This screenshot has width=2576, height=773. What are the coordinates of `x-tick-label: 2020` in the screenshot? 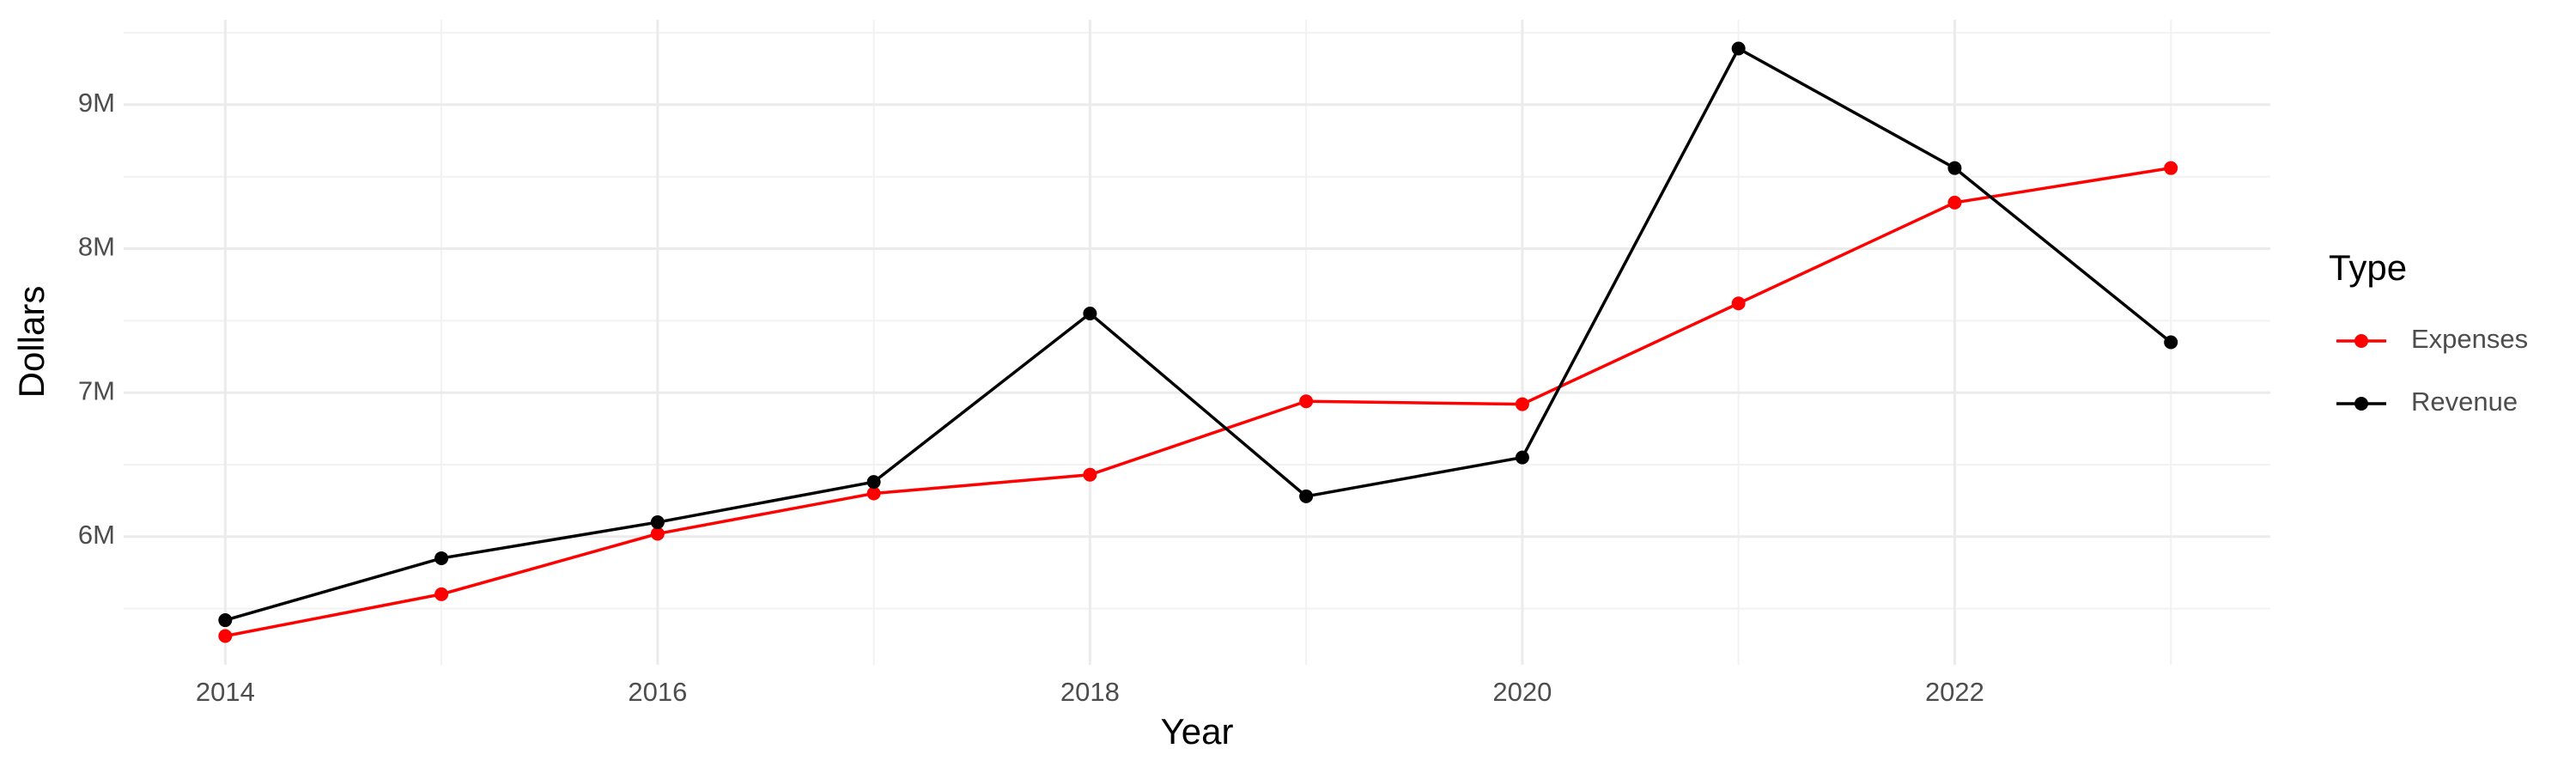 It's located at (1522, 692).